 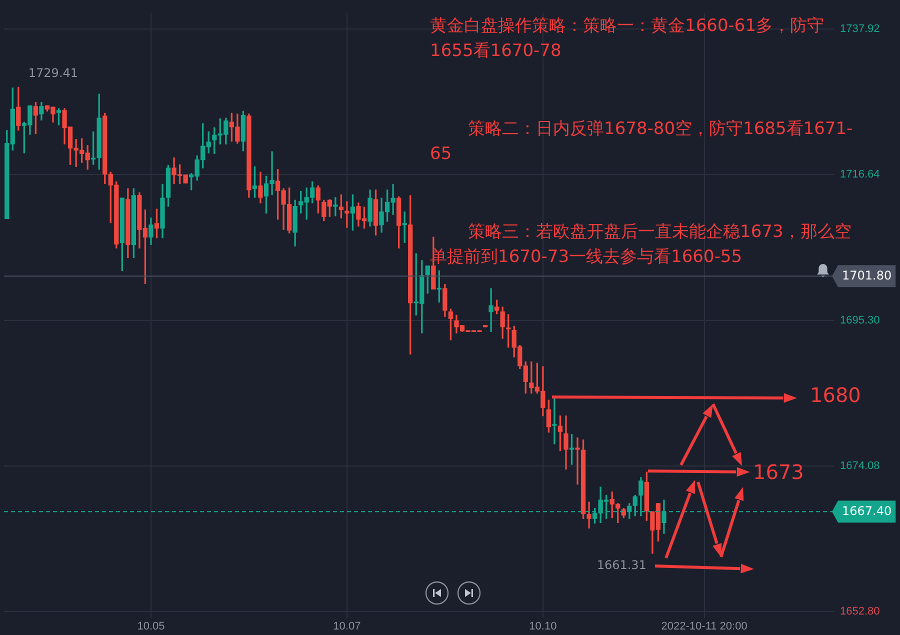 I want to click on annotation: 1729.41, so click(x=53, y=73).